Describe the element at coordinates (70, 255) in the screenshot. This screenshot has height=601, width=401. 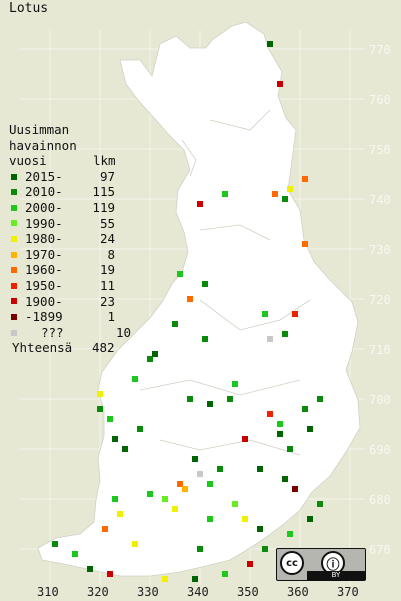
I see `legend-entry: 1970- 8` at that location.